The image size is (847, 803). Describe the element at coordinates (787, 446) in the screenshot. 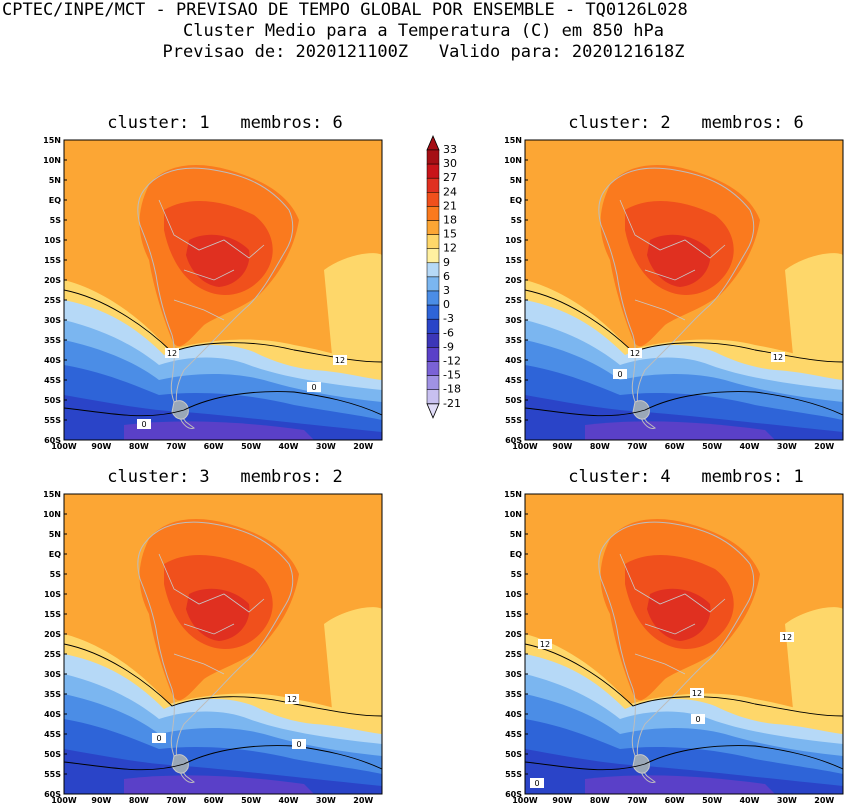

I see `x-tick-label: 30W` at that location.